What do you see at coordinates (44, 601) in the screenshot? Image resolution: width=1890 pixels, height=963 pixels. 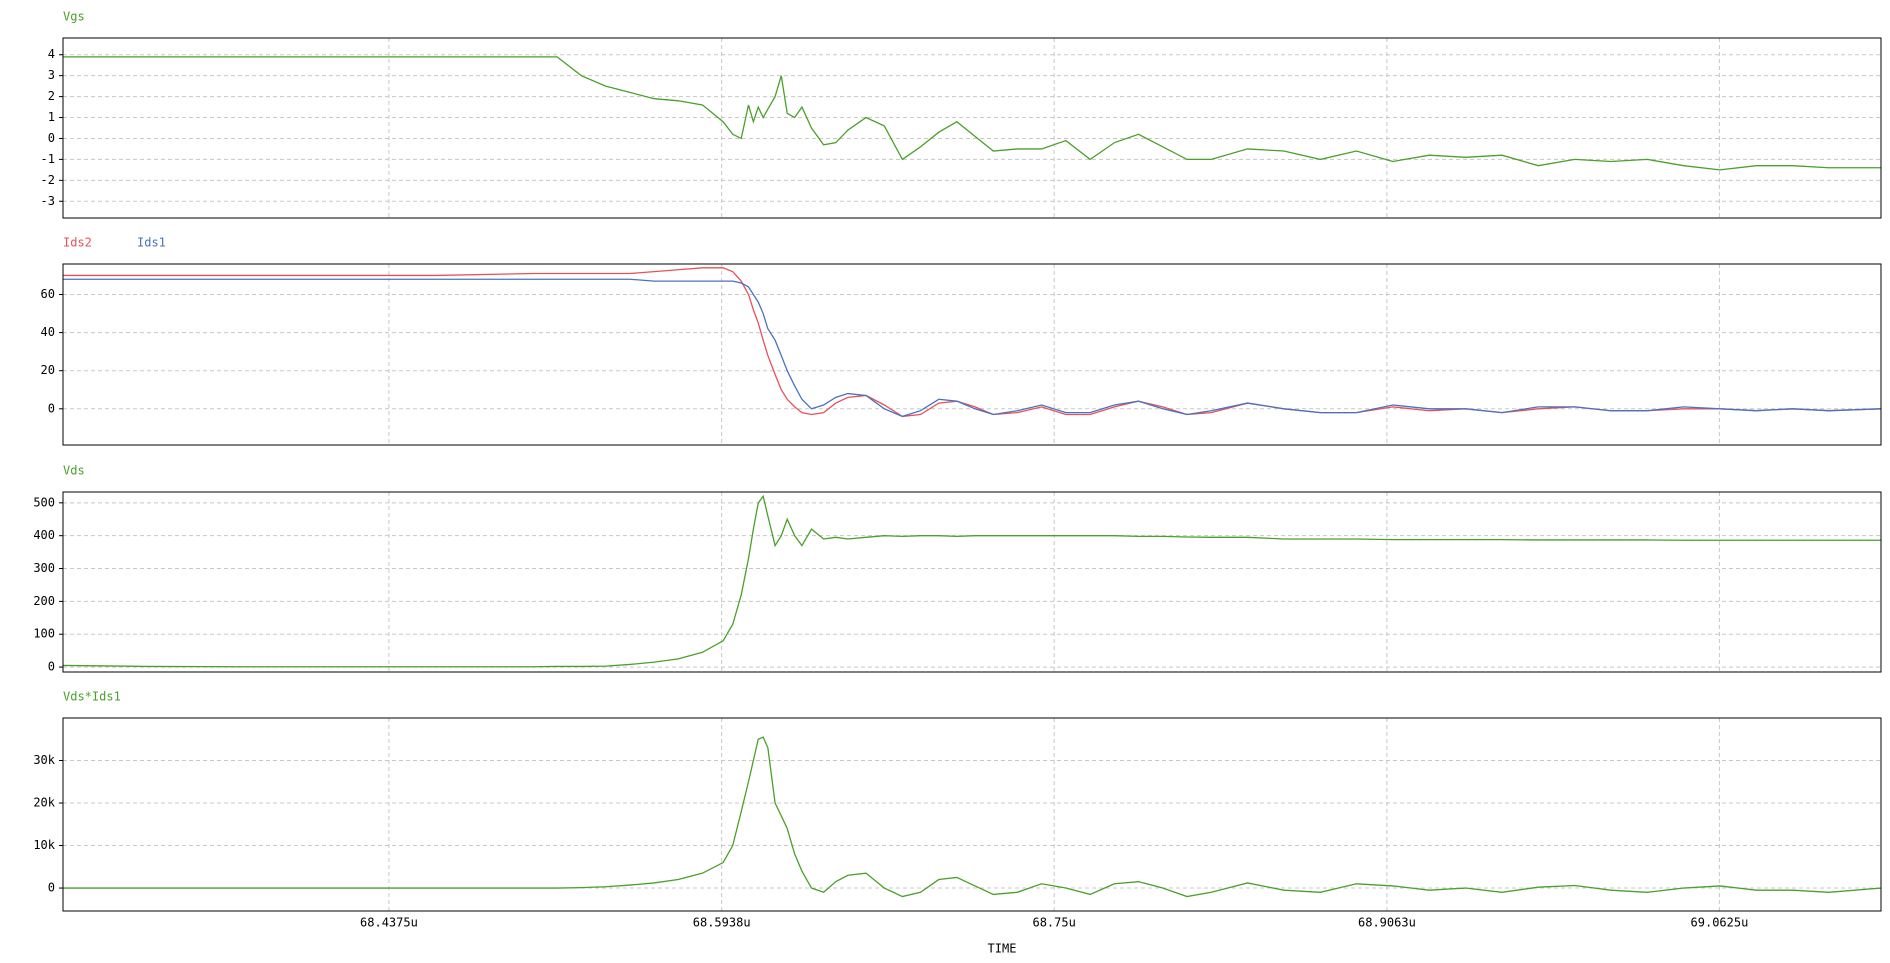 I see `y-tick-label: 200` at bounding box center [44, 601].